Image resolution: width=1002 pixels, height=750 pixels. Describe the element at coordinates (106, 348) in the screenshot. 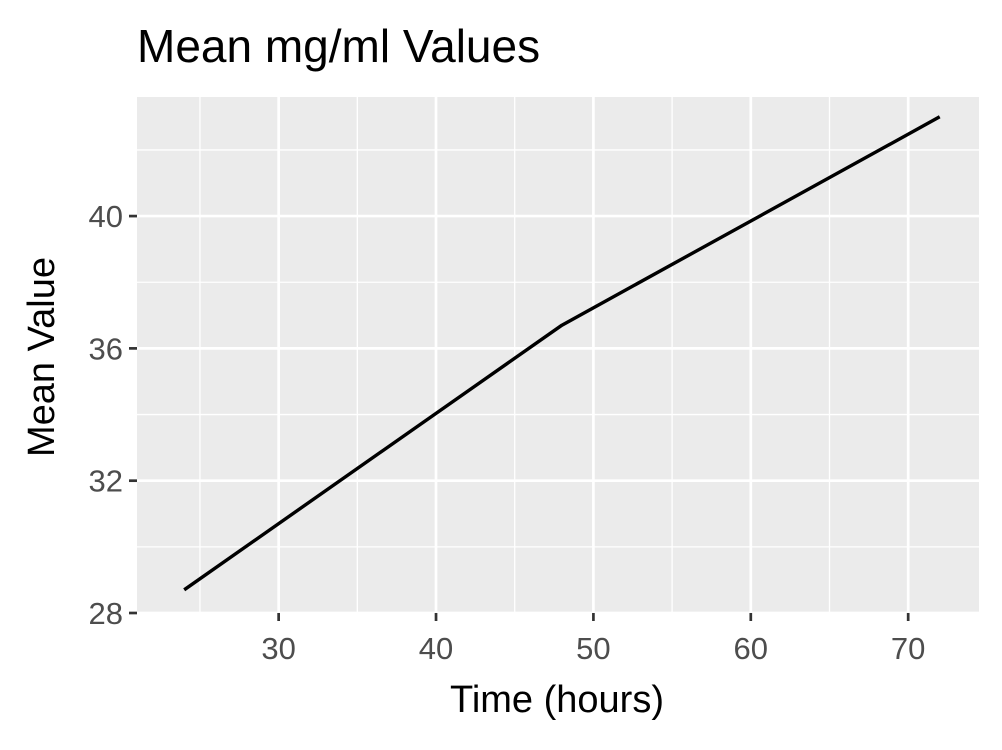

I see `y-tick-label: 36` at that location.